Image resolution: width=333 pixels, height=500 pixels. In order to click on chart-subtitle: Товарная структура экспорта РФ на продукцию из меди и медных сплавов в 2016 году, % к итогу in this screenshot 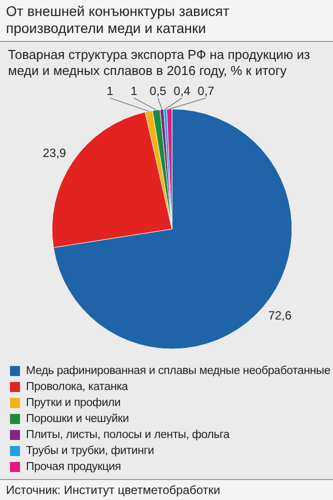, I will do `click(159, 62)`.